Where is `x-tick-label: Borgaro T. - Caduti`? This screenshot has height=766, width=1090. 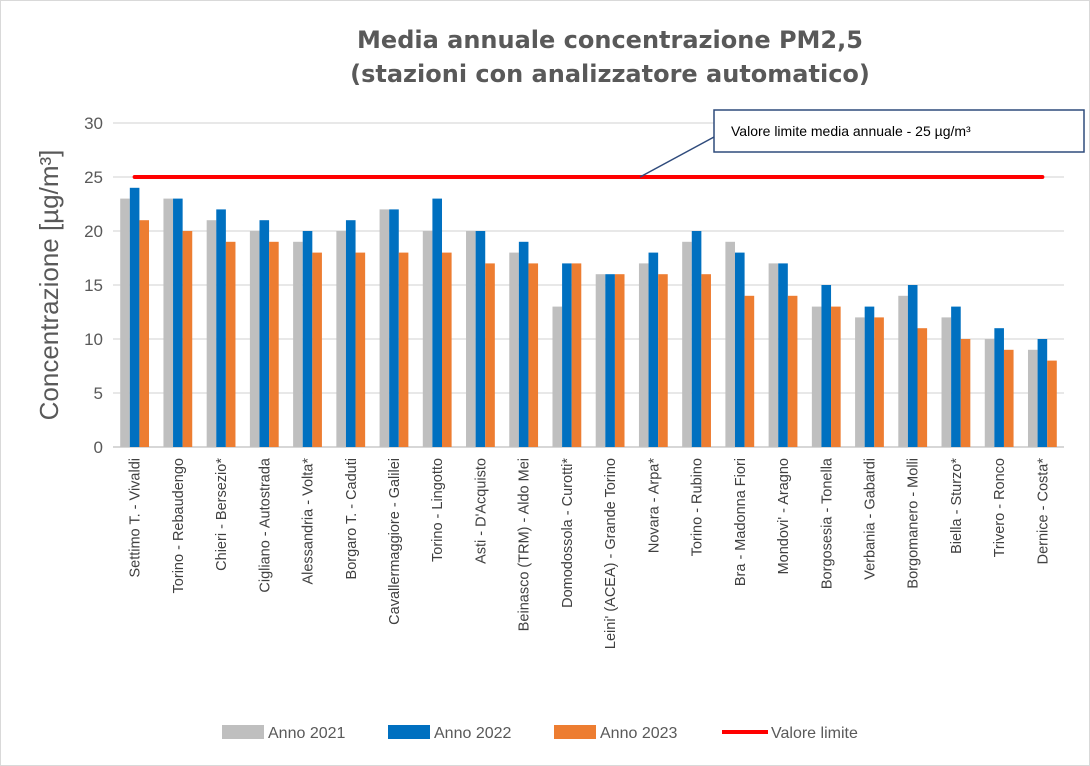 x-tick-label: Borgaro T. - Caduti is located at coordinates (352, 518).